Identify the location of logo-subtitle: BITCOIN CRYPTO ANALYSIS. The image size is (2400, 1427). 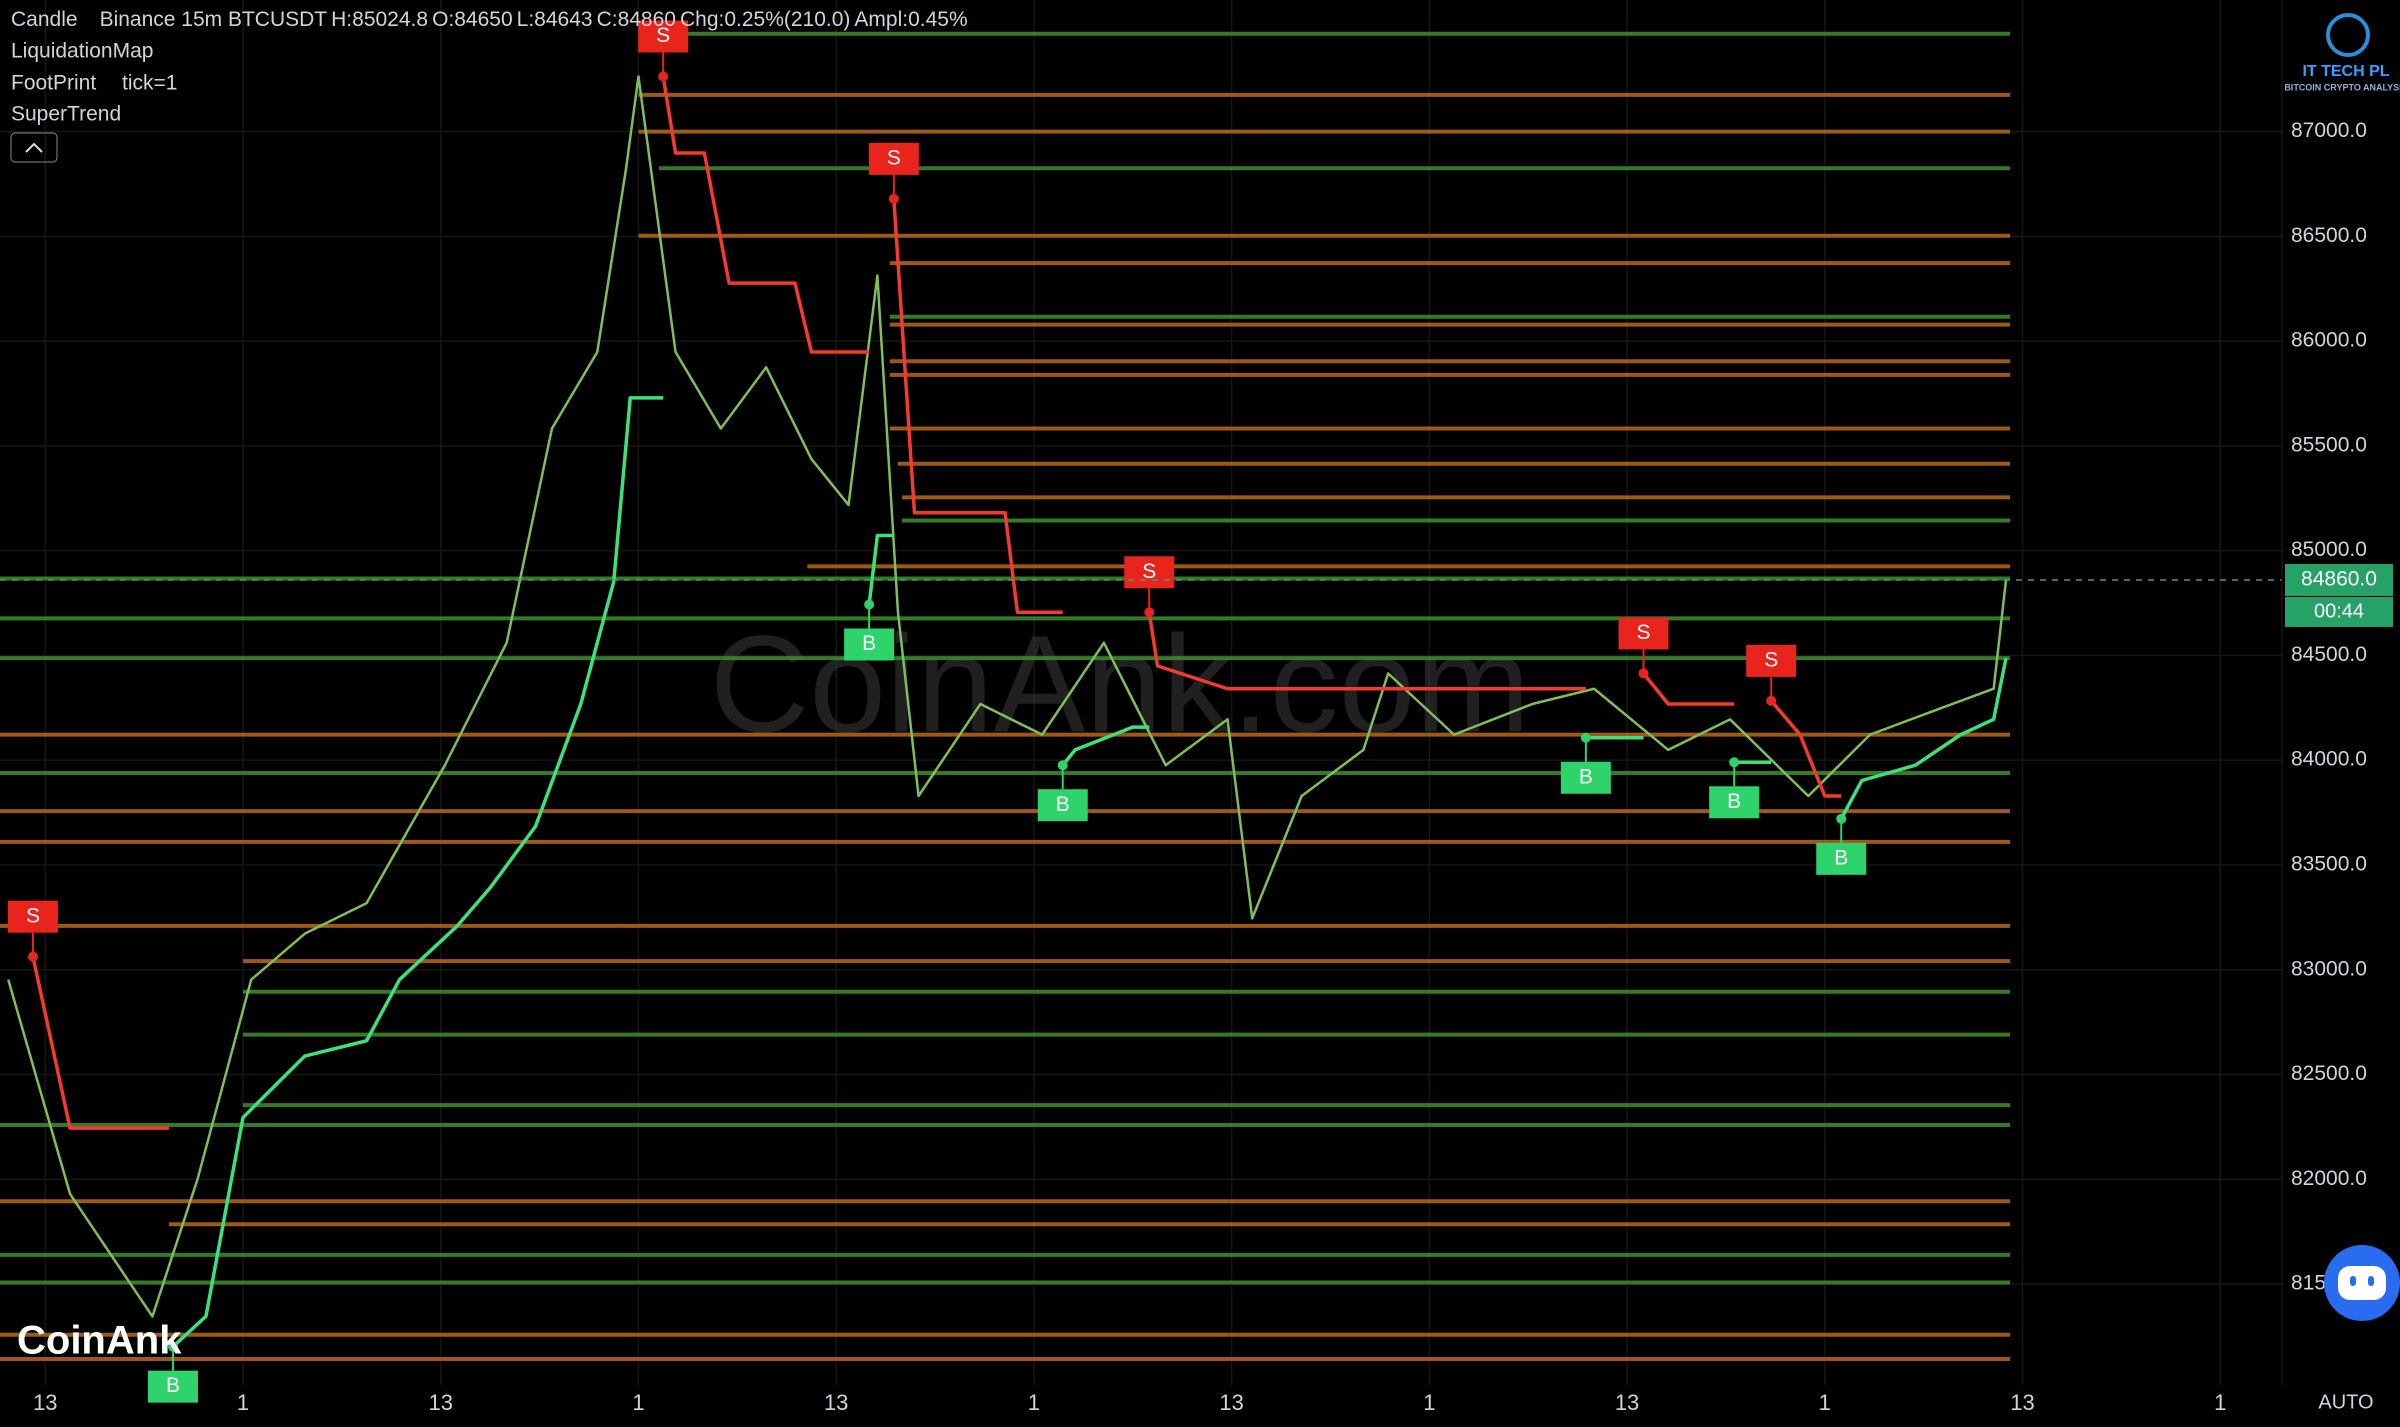
(2342, 87).